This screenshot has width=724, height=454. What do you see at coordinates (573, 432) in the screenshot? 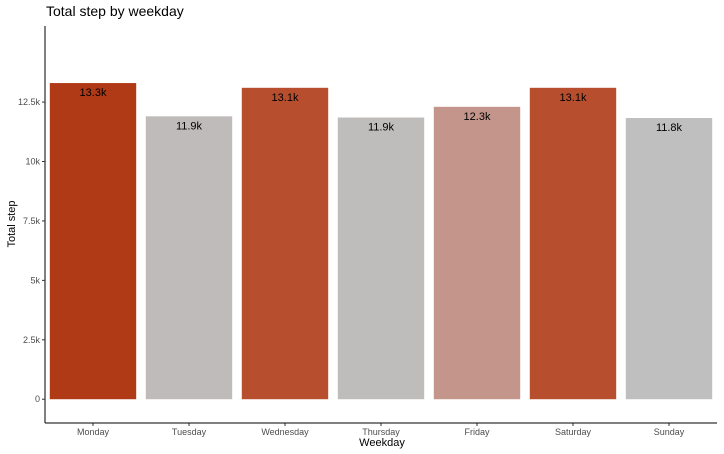
I see `x-tick-label-saturday: Saturday` at bounding box center [573, 432].